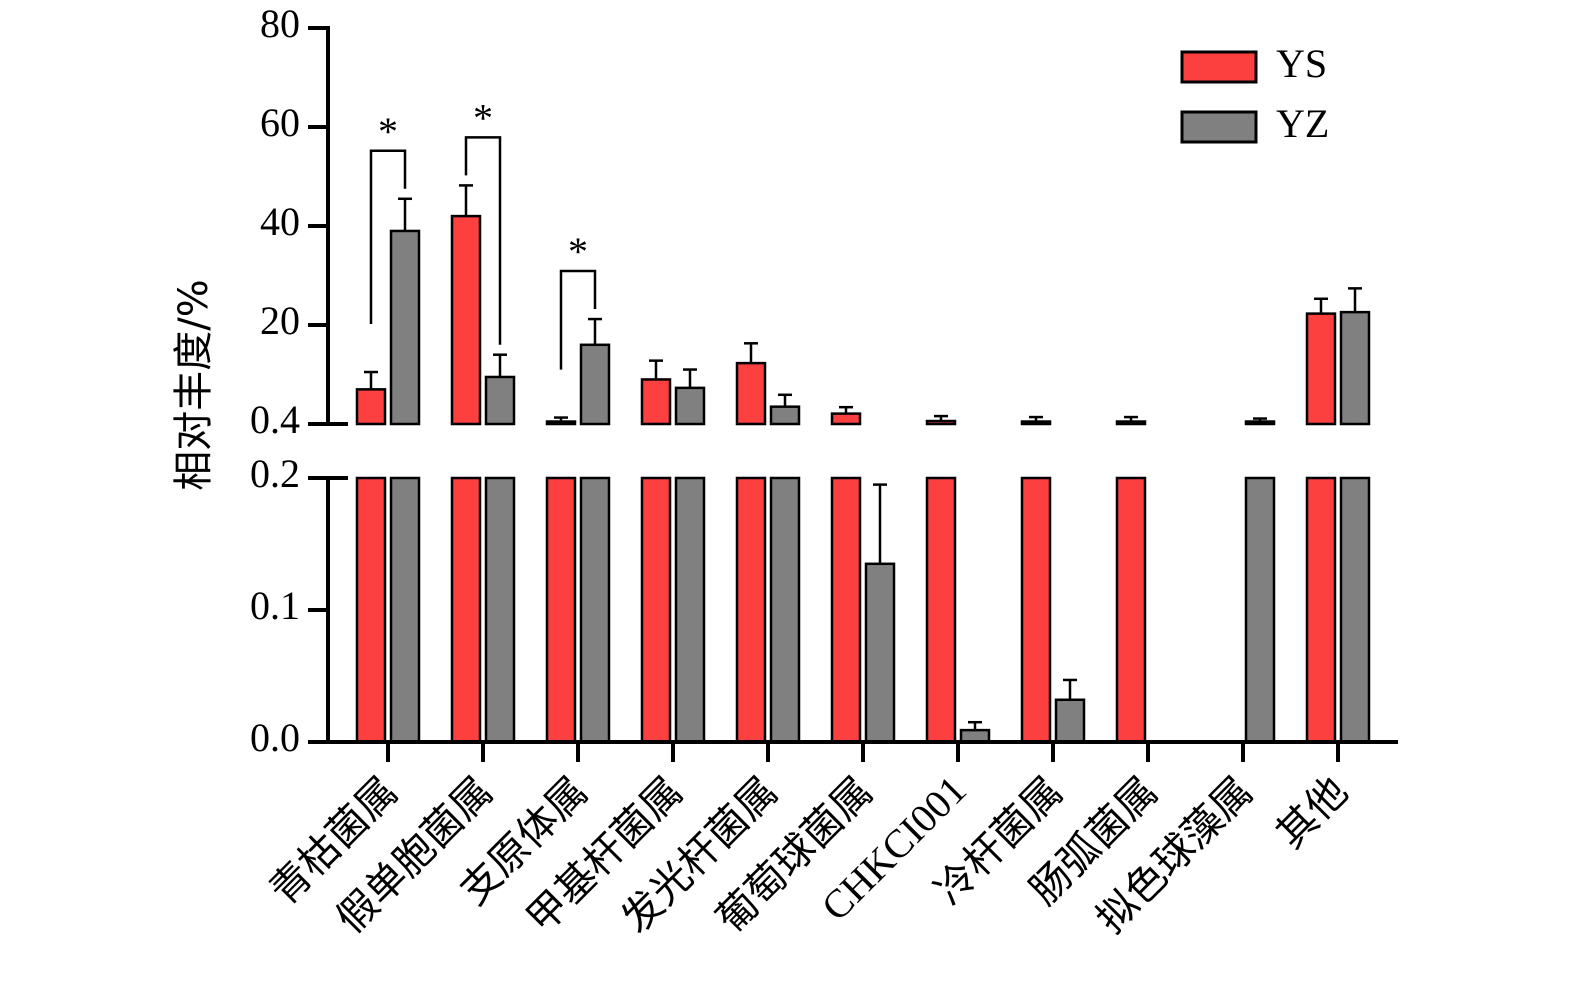 The image size is (1575, 1002). What do you see at coordinates (941, 422) in the screenshot?
I see `bar-ys-6-upper` at bounding box center [941, 422].